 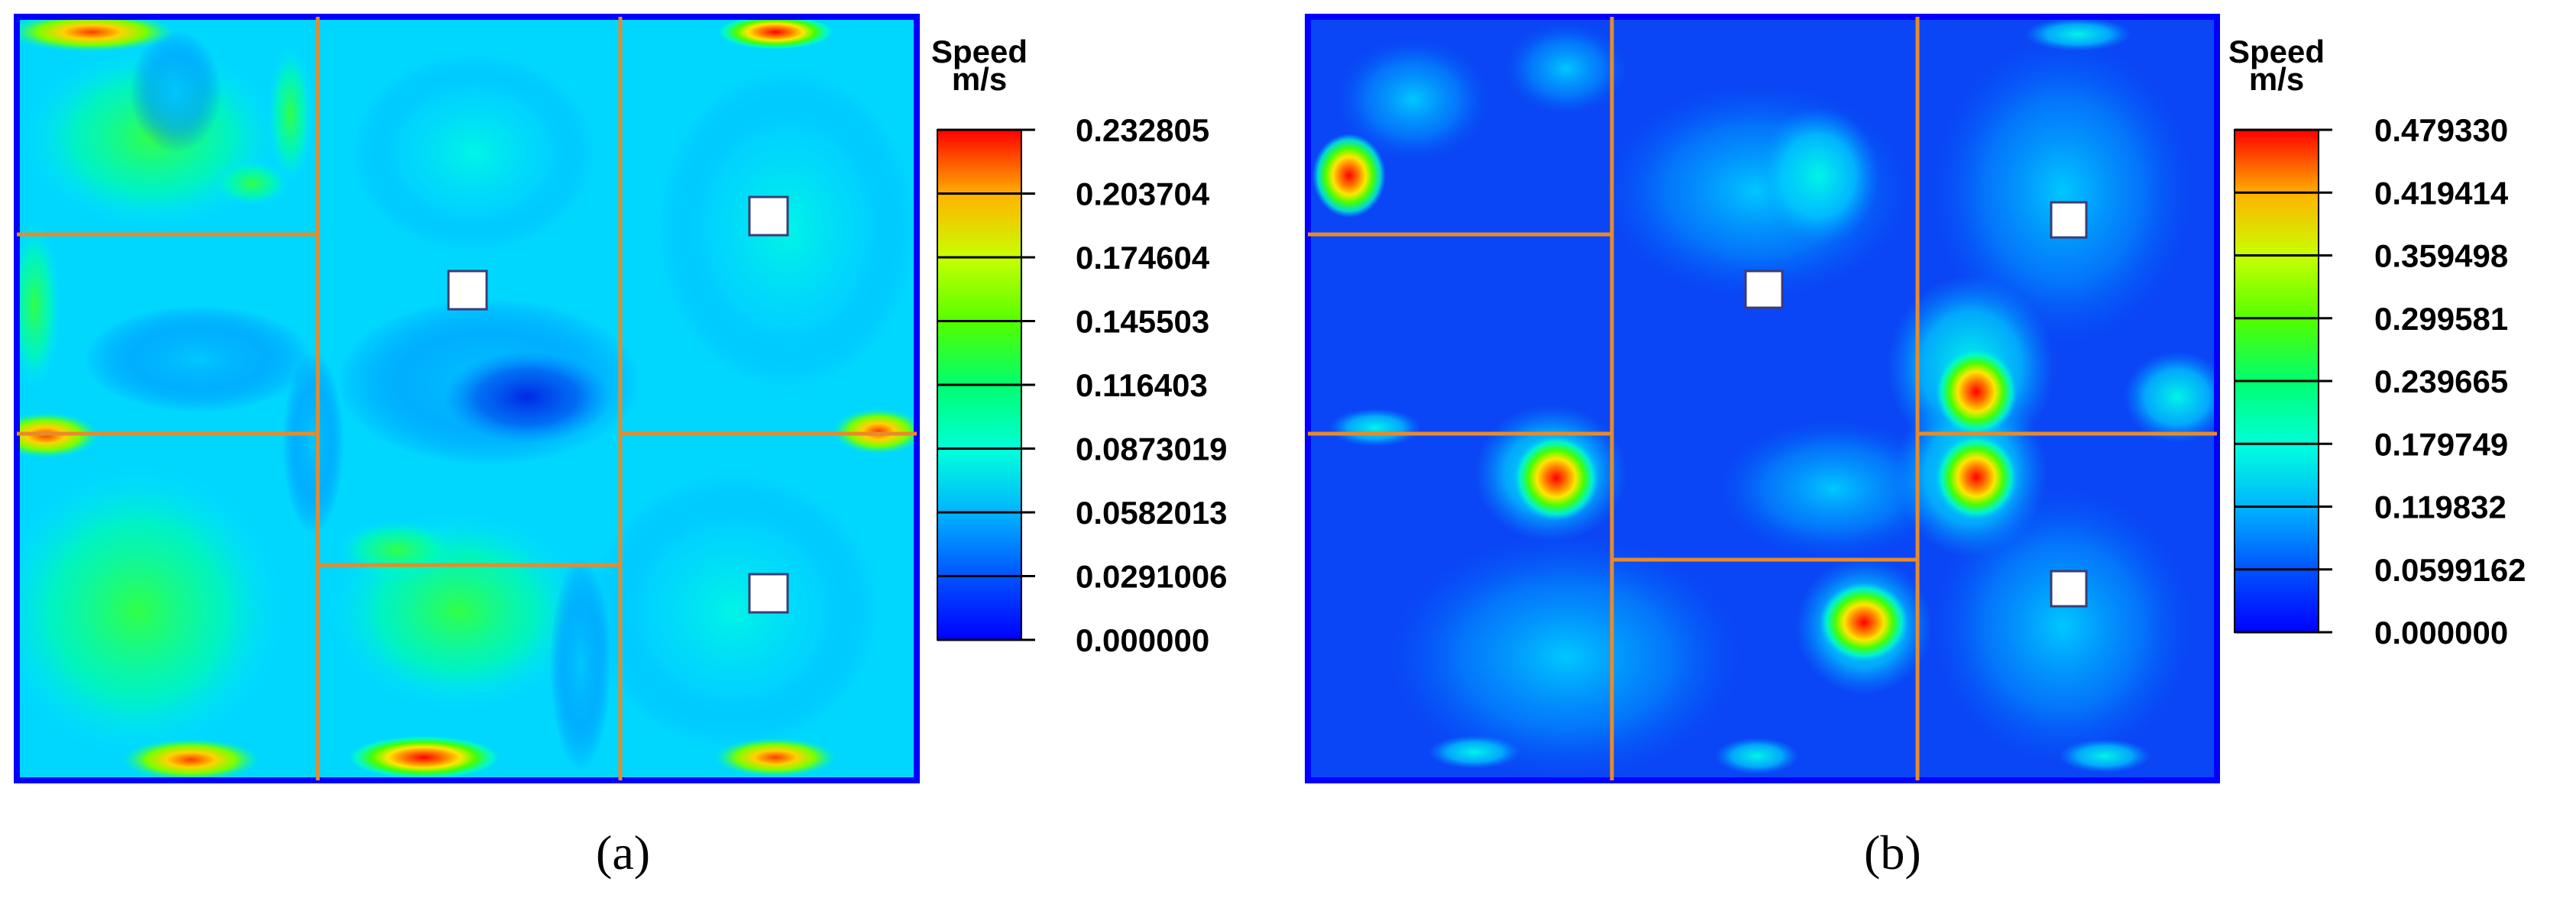 I want to click on colorbar-tick-label: 0.0291006, so click(x=1152, y=577).